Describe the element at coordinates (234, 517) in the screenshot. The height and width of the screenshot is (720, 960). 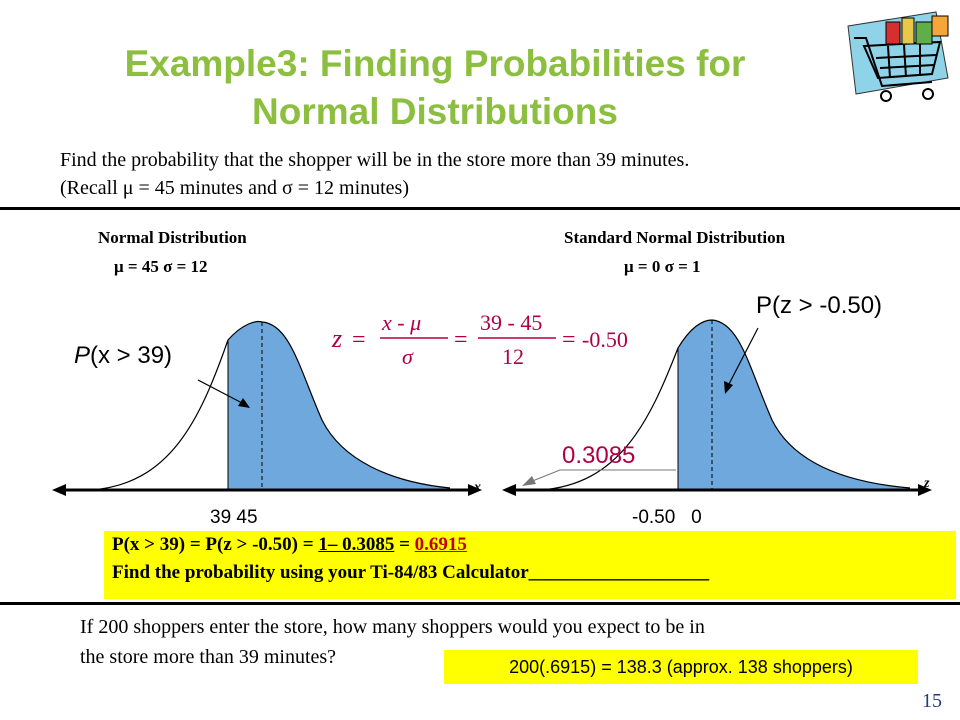
I see `tick-labels-left: 39 45` at that location.